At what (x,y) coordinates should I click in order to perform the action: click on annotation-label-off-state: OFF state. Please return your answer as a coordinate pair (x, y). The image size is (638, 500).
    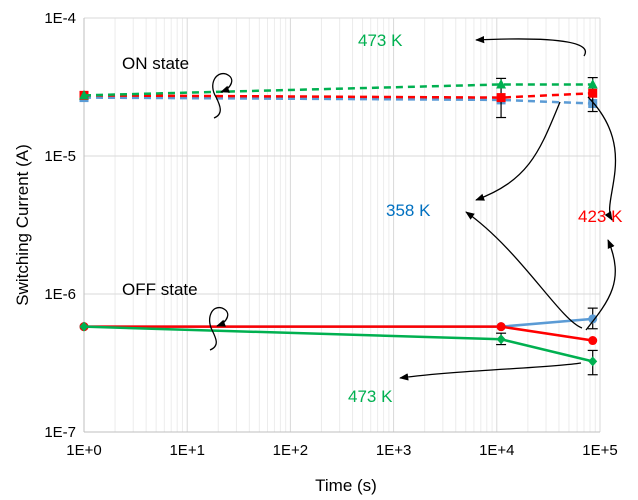
    Looking at the image, I should click on (160, 289).